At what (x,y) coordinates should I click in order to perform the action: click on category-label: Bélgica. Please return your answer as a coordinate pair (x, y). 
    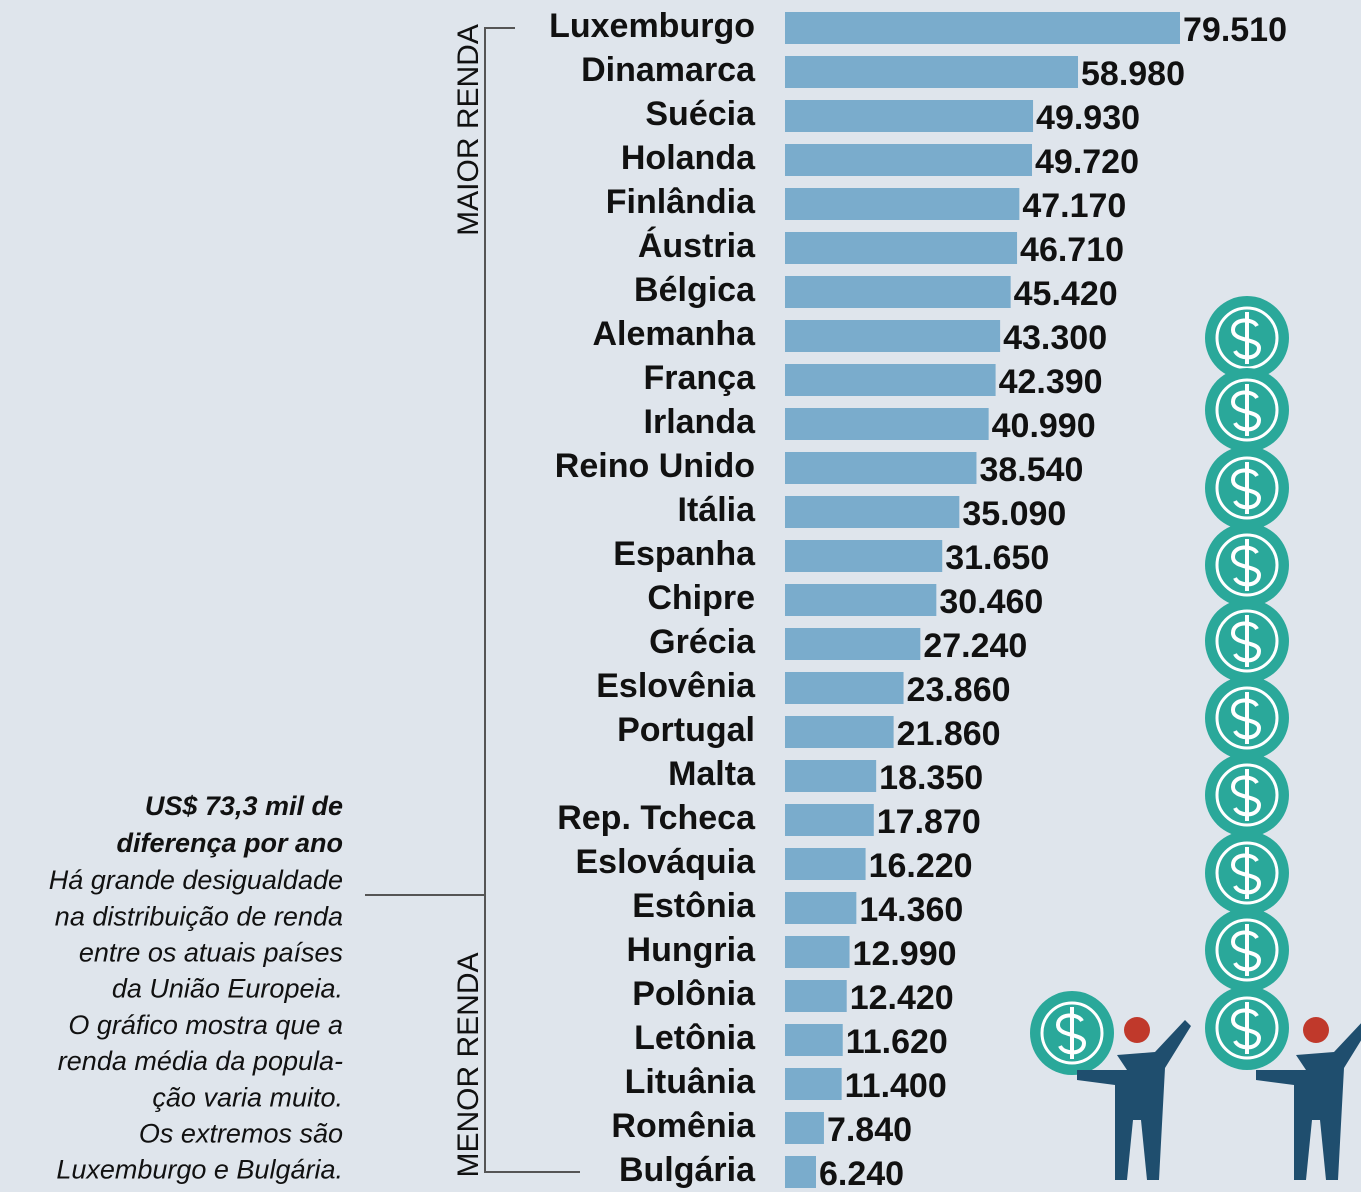
    Looking at the image, I should click on (695, 290).